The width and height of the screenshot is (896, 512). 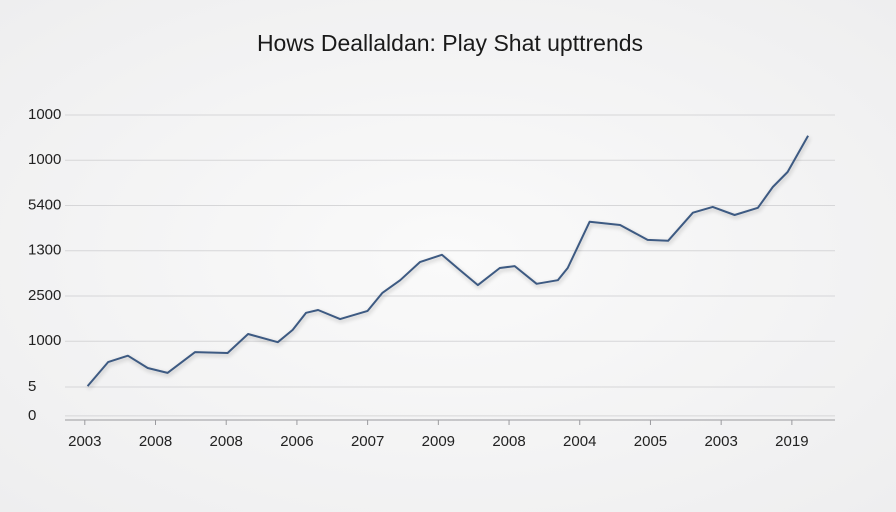 What do you see at coordinates (450, 43) in the screenshot?
I see `chart-title: Hows Deallaldan: Play Shat upttrends` at bounding box center [450, 43].